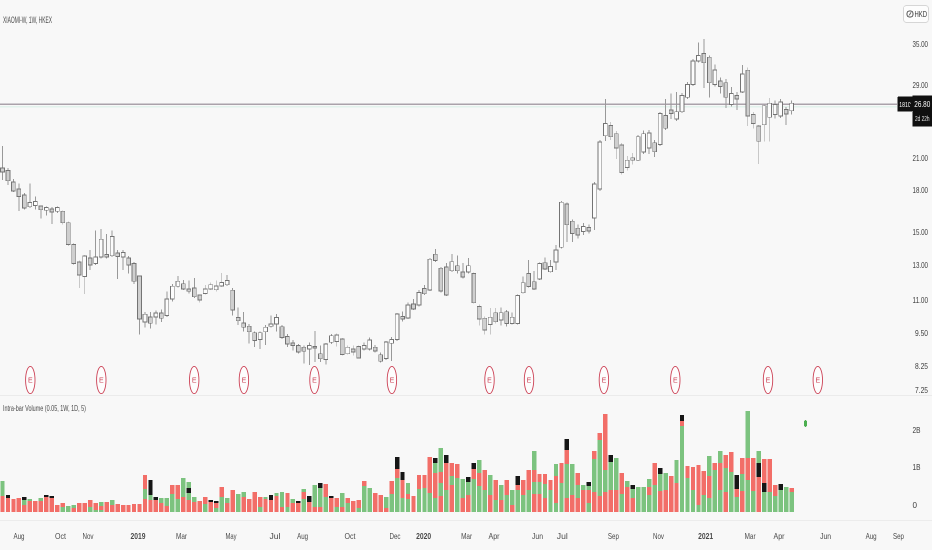  I want to click on svg-text: 15.00, so click(921, 232).